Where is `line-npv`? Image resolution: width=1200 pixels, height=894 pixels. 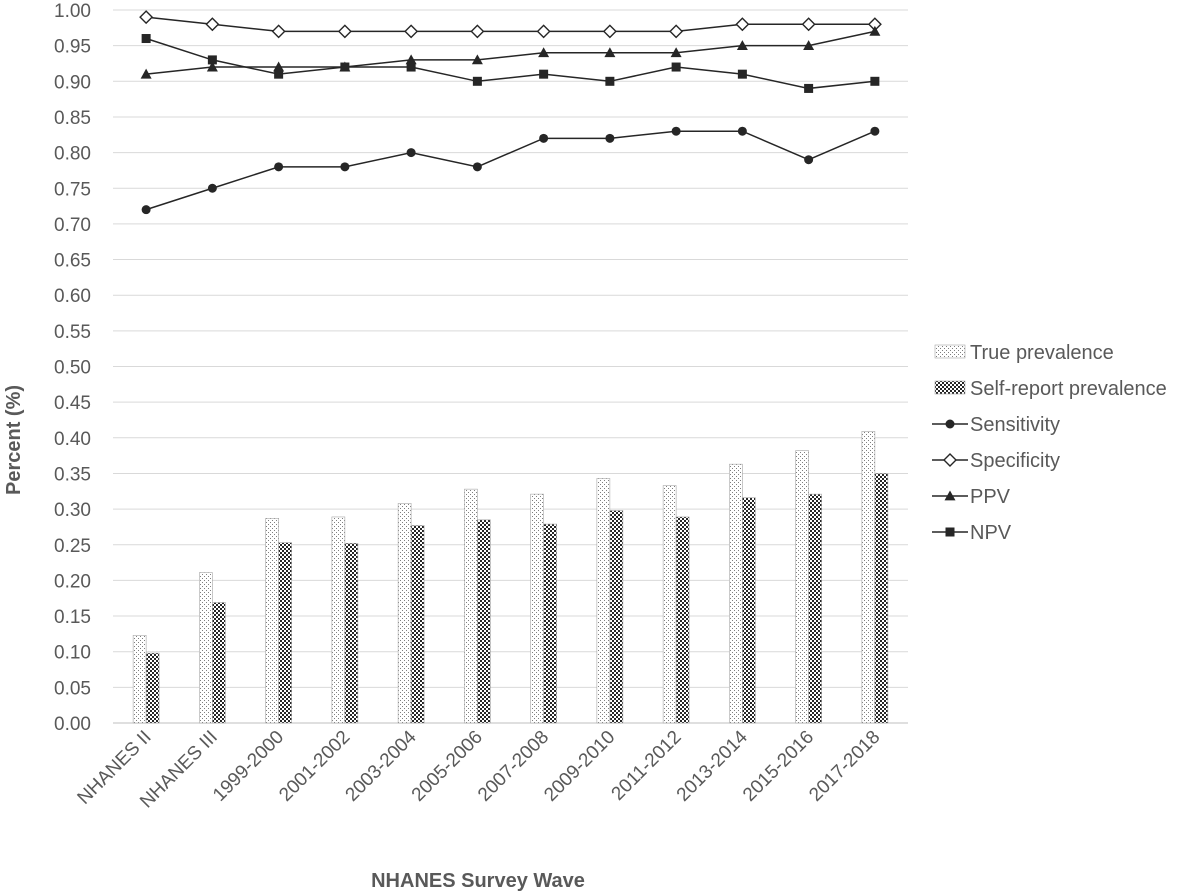 line-npv is located at coordinates (510, 63).